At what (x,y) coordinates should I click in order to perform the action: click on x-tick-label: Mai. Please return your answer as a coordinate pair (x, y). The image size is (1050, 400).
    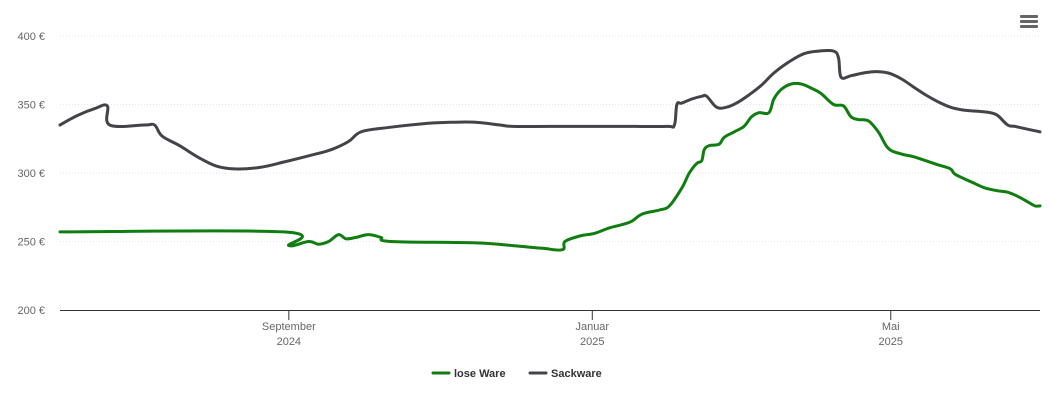
    Looking at the image, I should click on (891, 327).